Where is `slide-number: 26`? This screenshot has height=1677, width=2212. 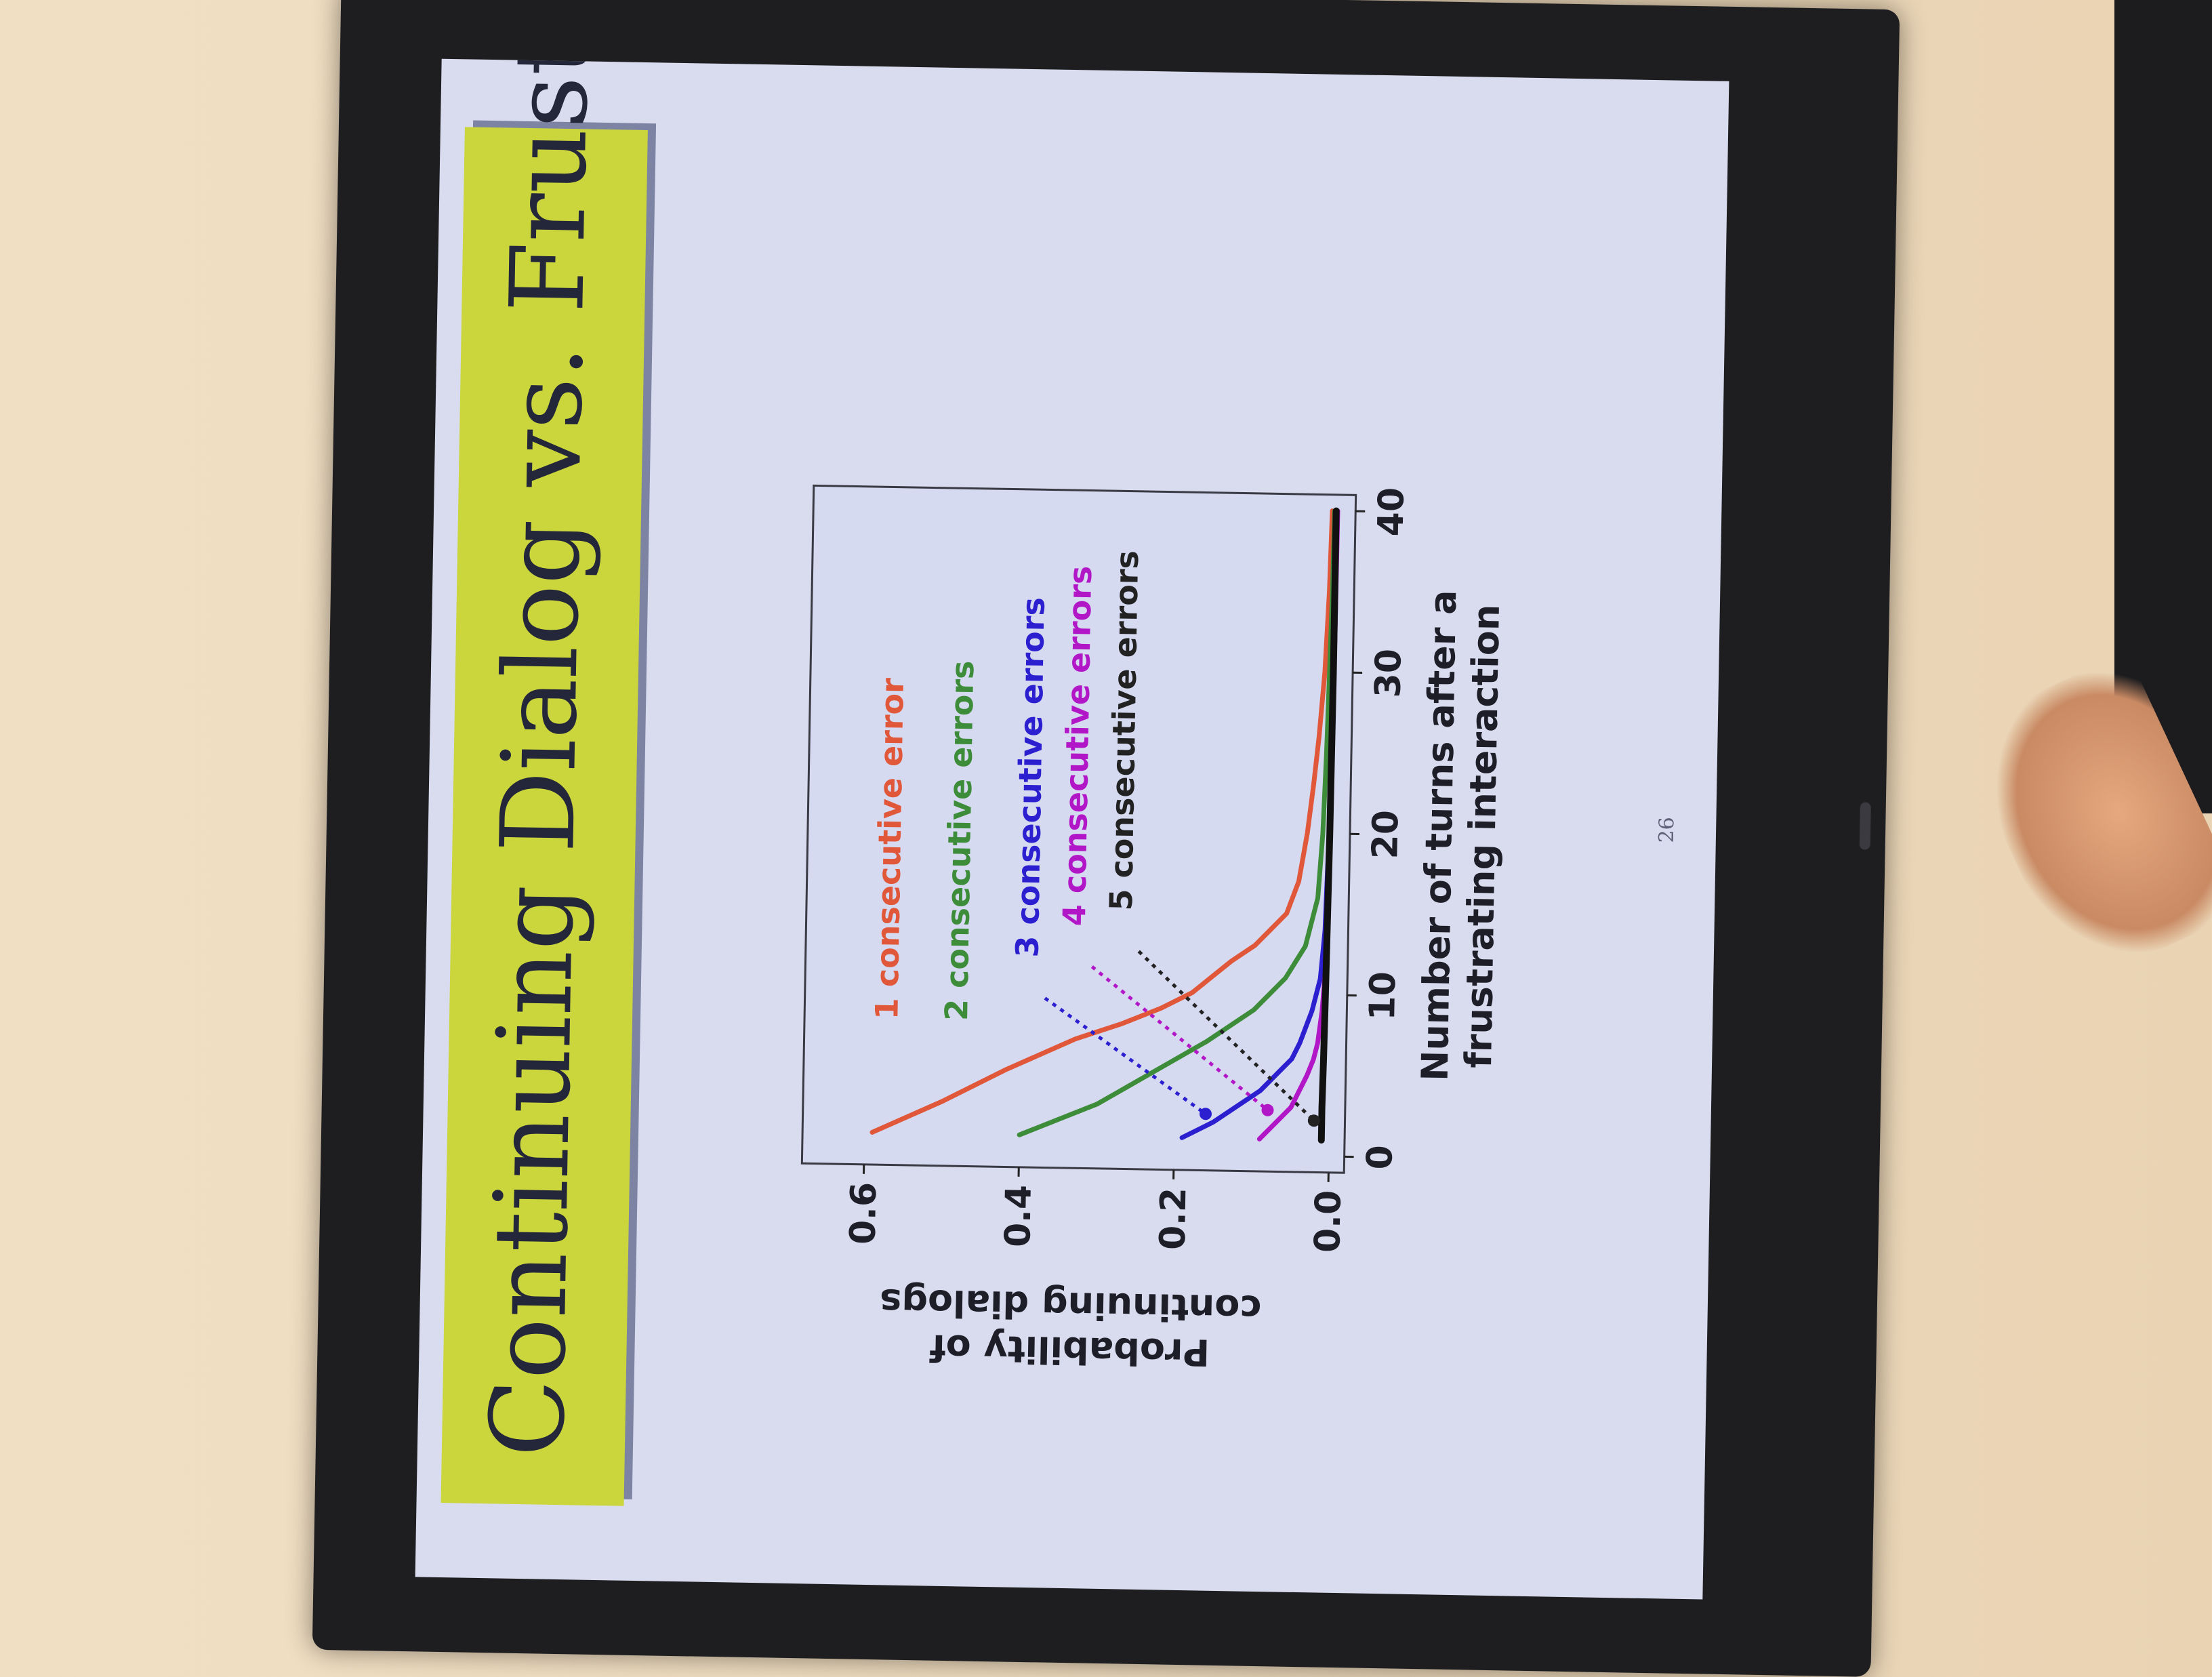
slide-number: 26 is located at coordinates (1667, 830).